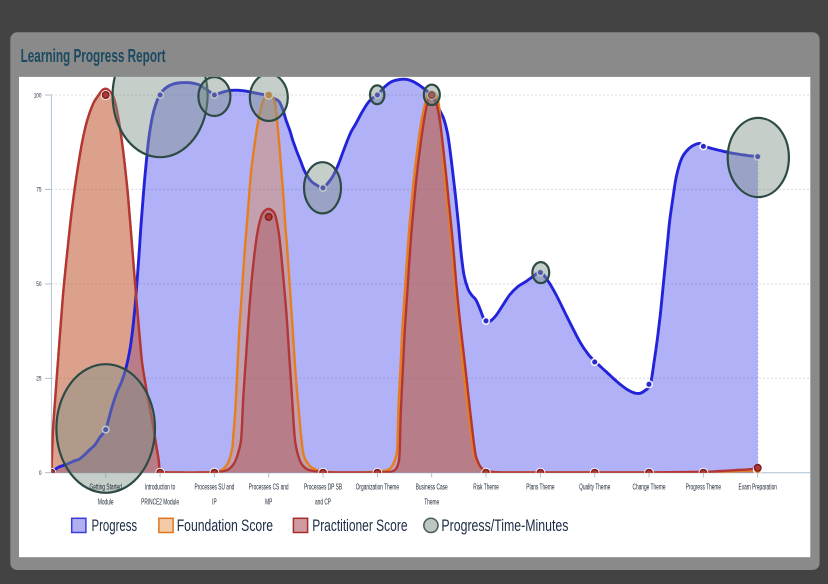 The height and width of the screenshot is (584, 828). Describe the element at coordinates (106, 486) in the screenshot. I see `svg-text: Getting Started` at that location.